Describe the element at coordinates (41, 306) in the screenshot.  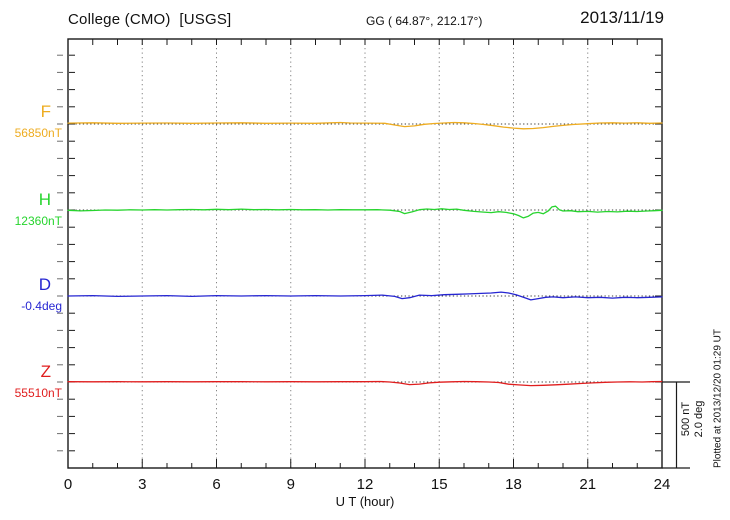
I see `channel-baseline-D: -0.4deg` at that location.